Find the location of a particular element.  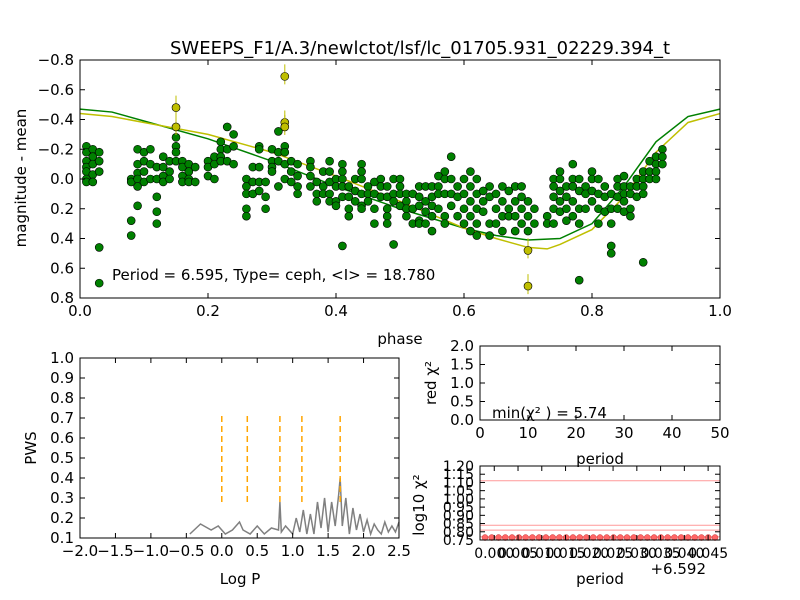

y-tick-label: 1.0 is located at coordinates (462, 383).